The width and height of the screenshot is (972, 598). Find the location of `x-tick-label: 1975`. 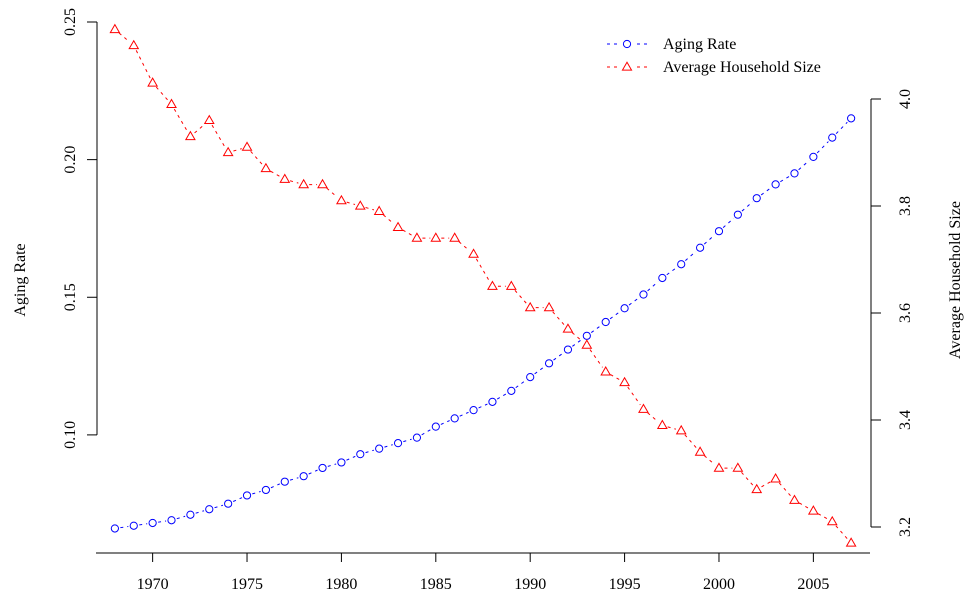

x-tick-label: 1975 is located at coordinates (247, 584).